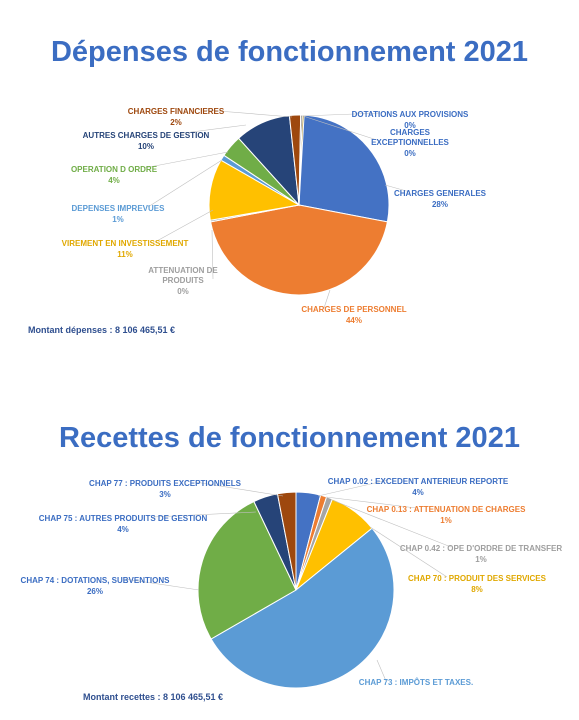  Describe the element at coordinates (146, 135) in the screenshot. I see `slice-label-1-7: AUTRES CHARGES DE GESTION` at that location.